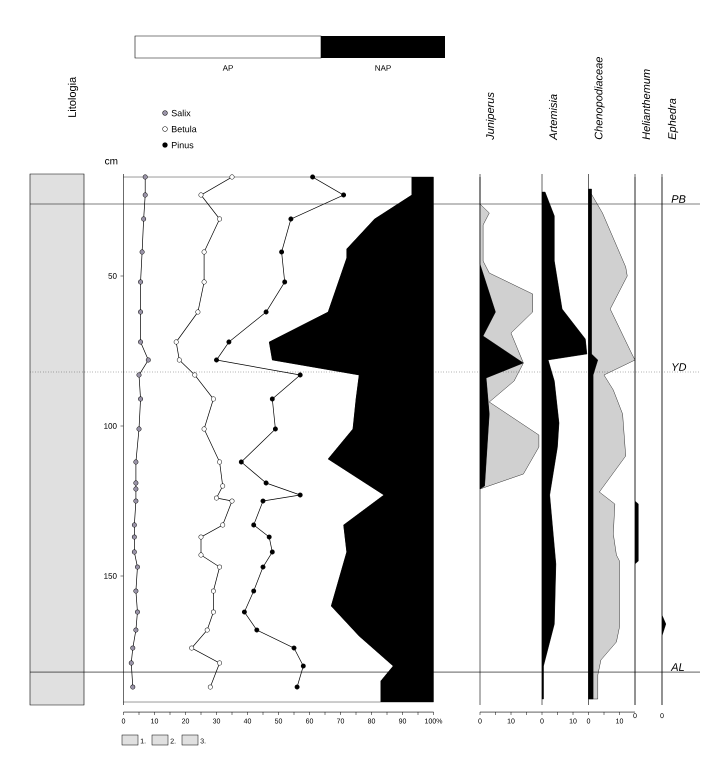  What do you see at coordinates (181, 113) in the screenshot?
I see `legend-label: Salix` at bounding box center [181, 113].